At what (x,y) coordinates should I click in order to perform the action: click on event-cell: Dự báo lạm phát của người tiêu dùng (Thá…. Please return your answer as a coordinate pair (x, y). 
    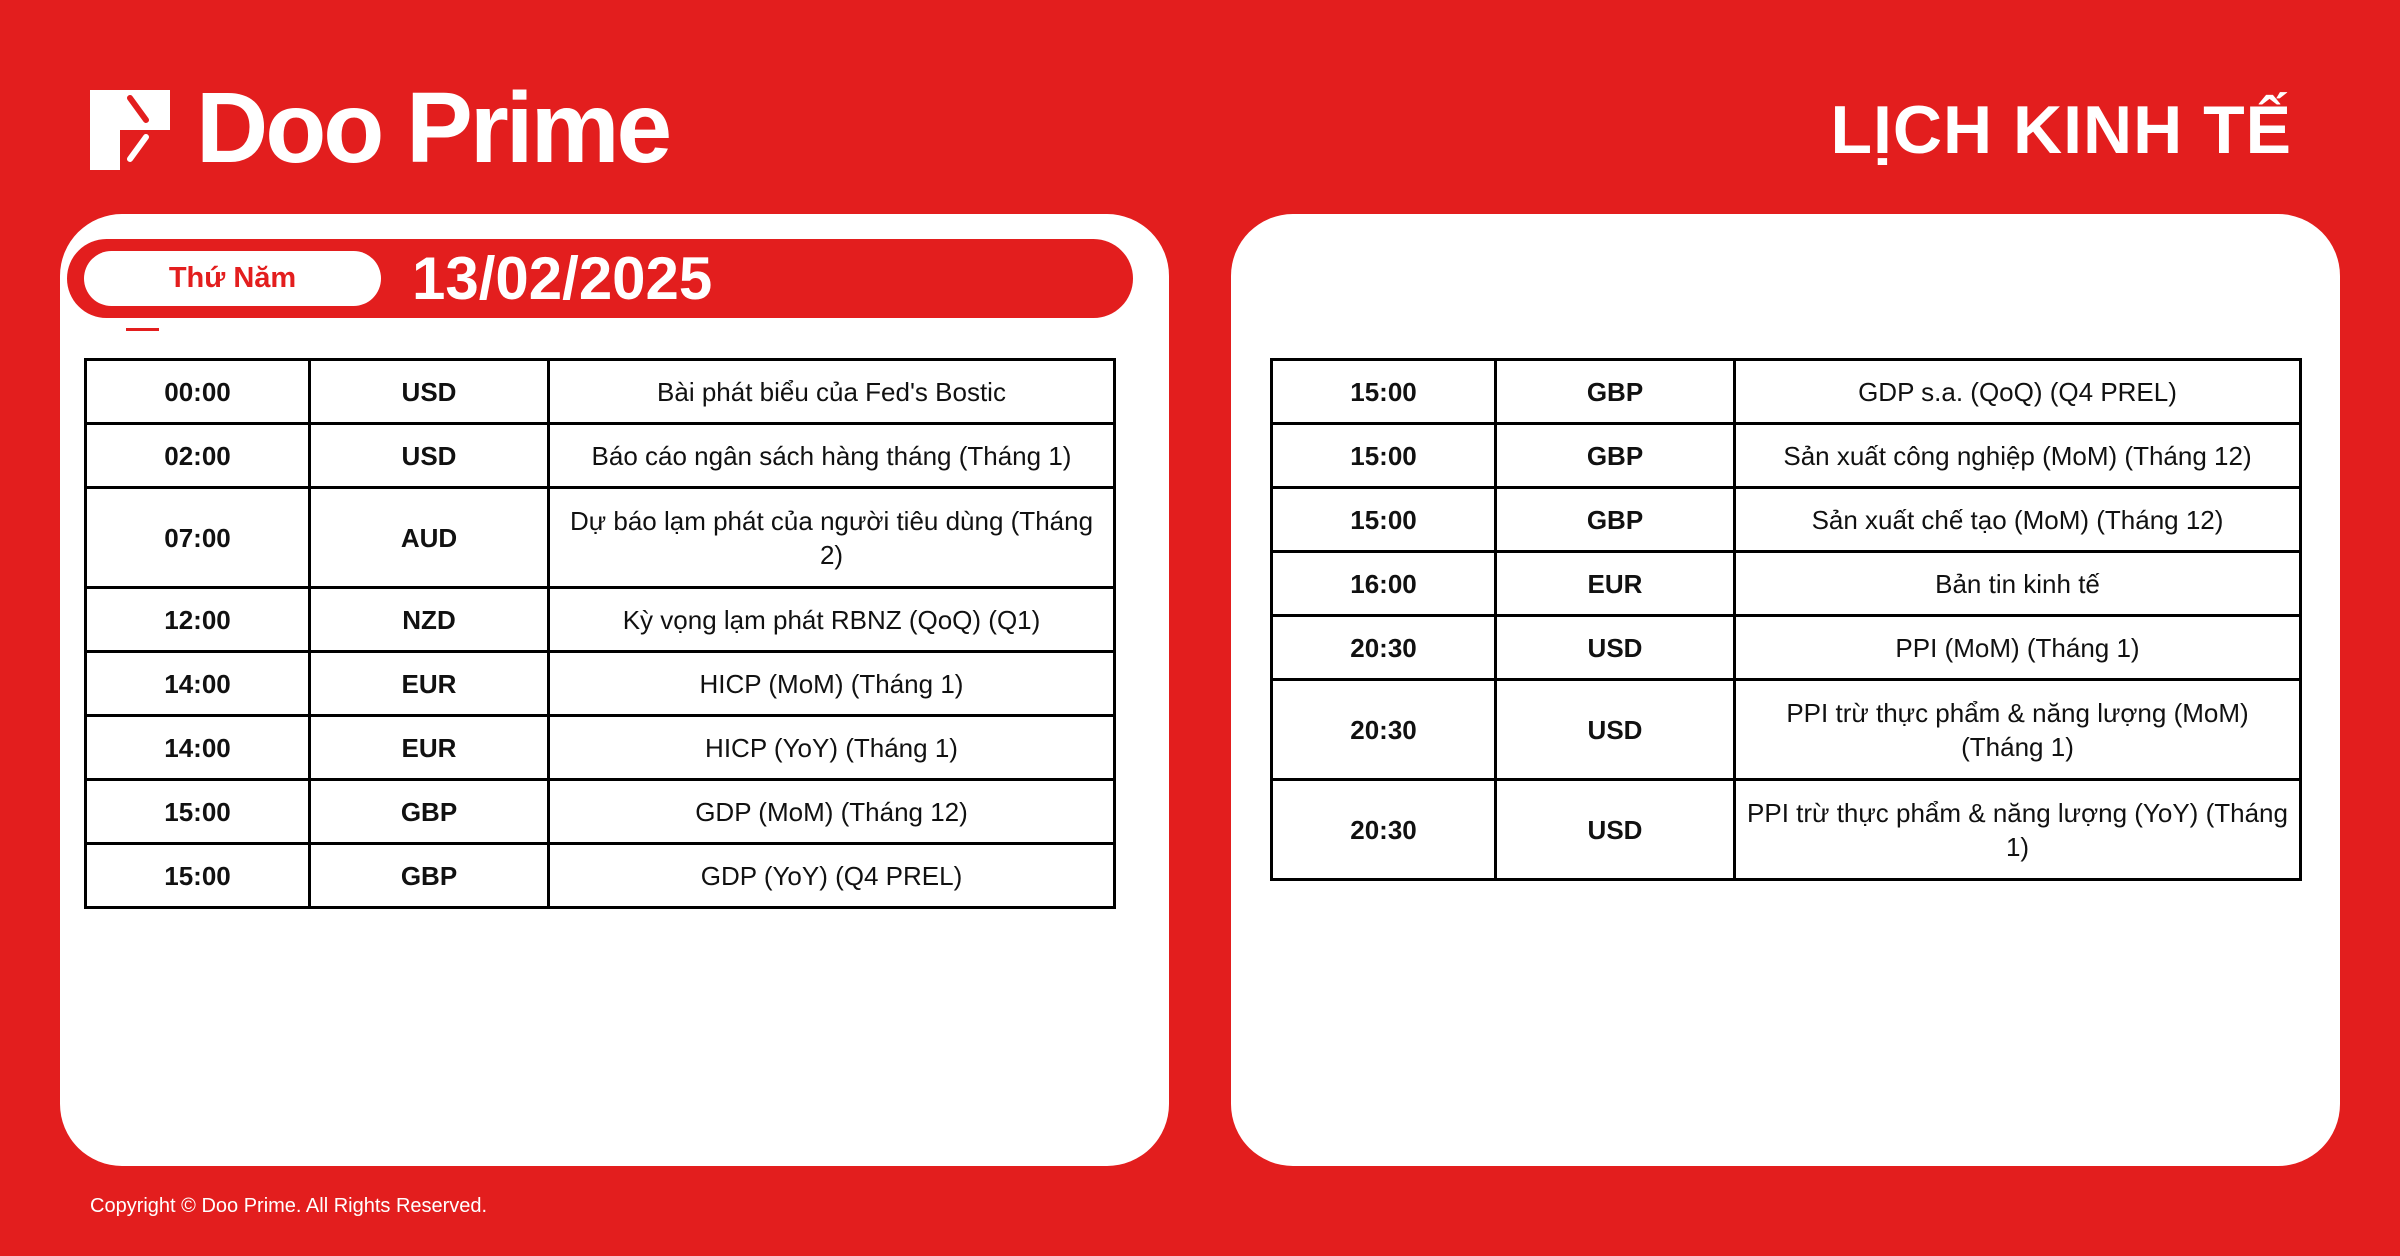
    Looking at the image, I should click on (831, 537).